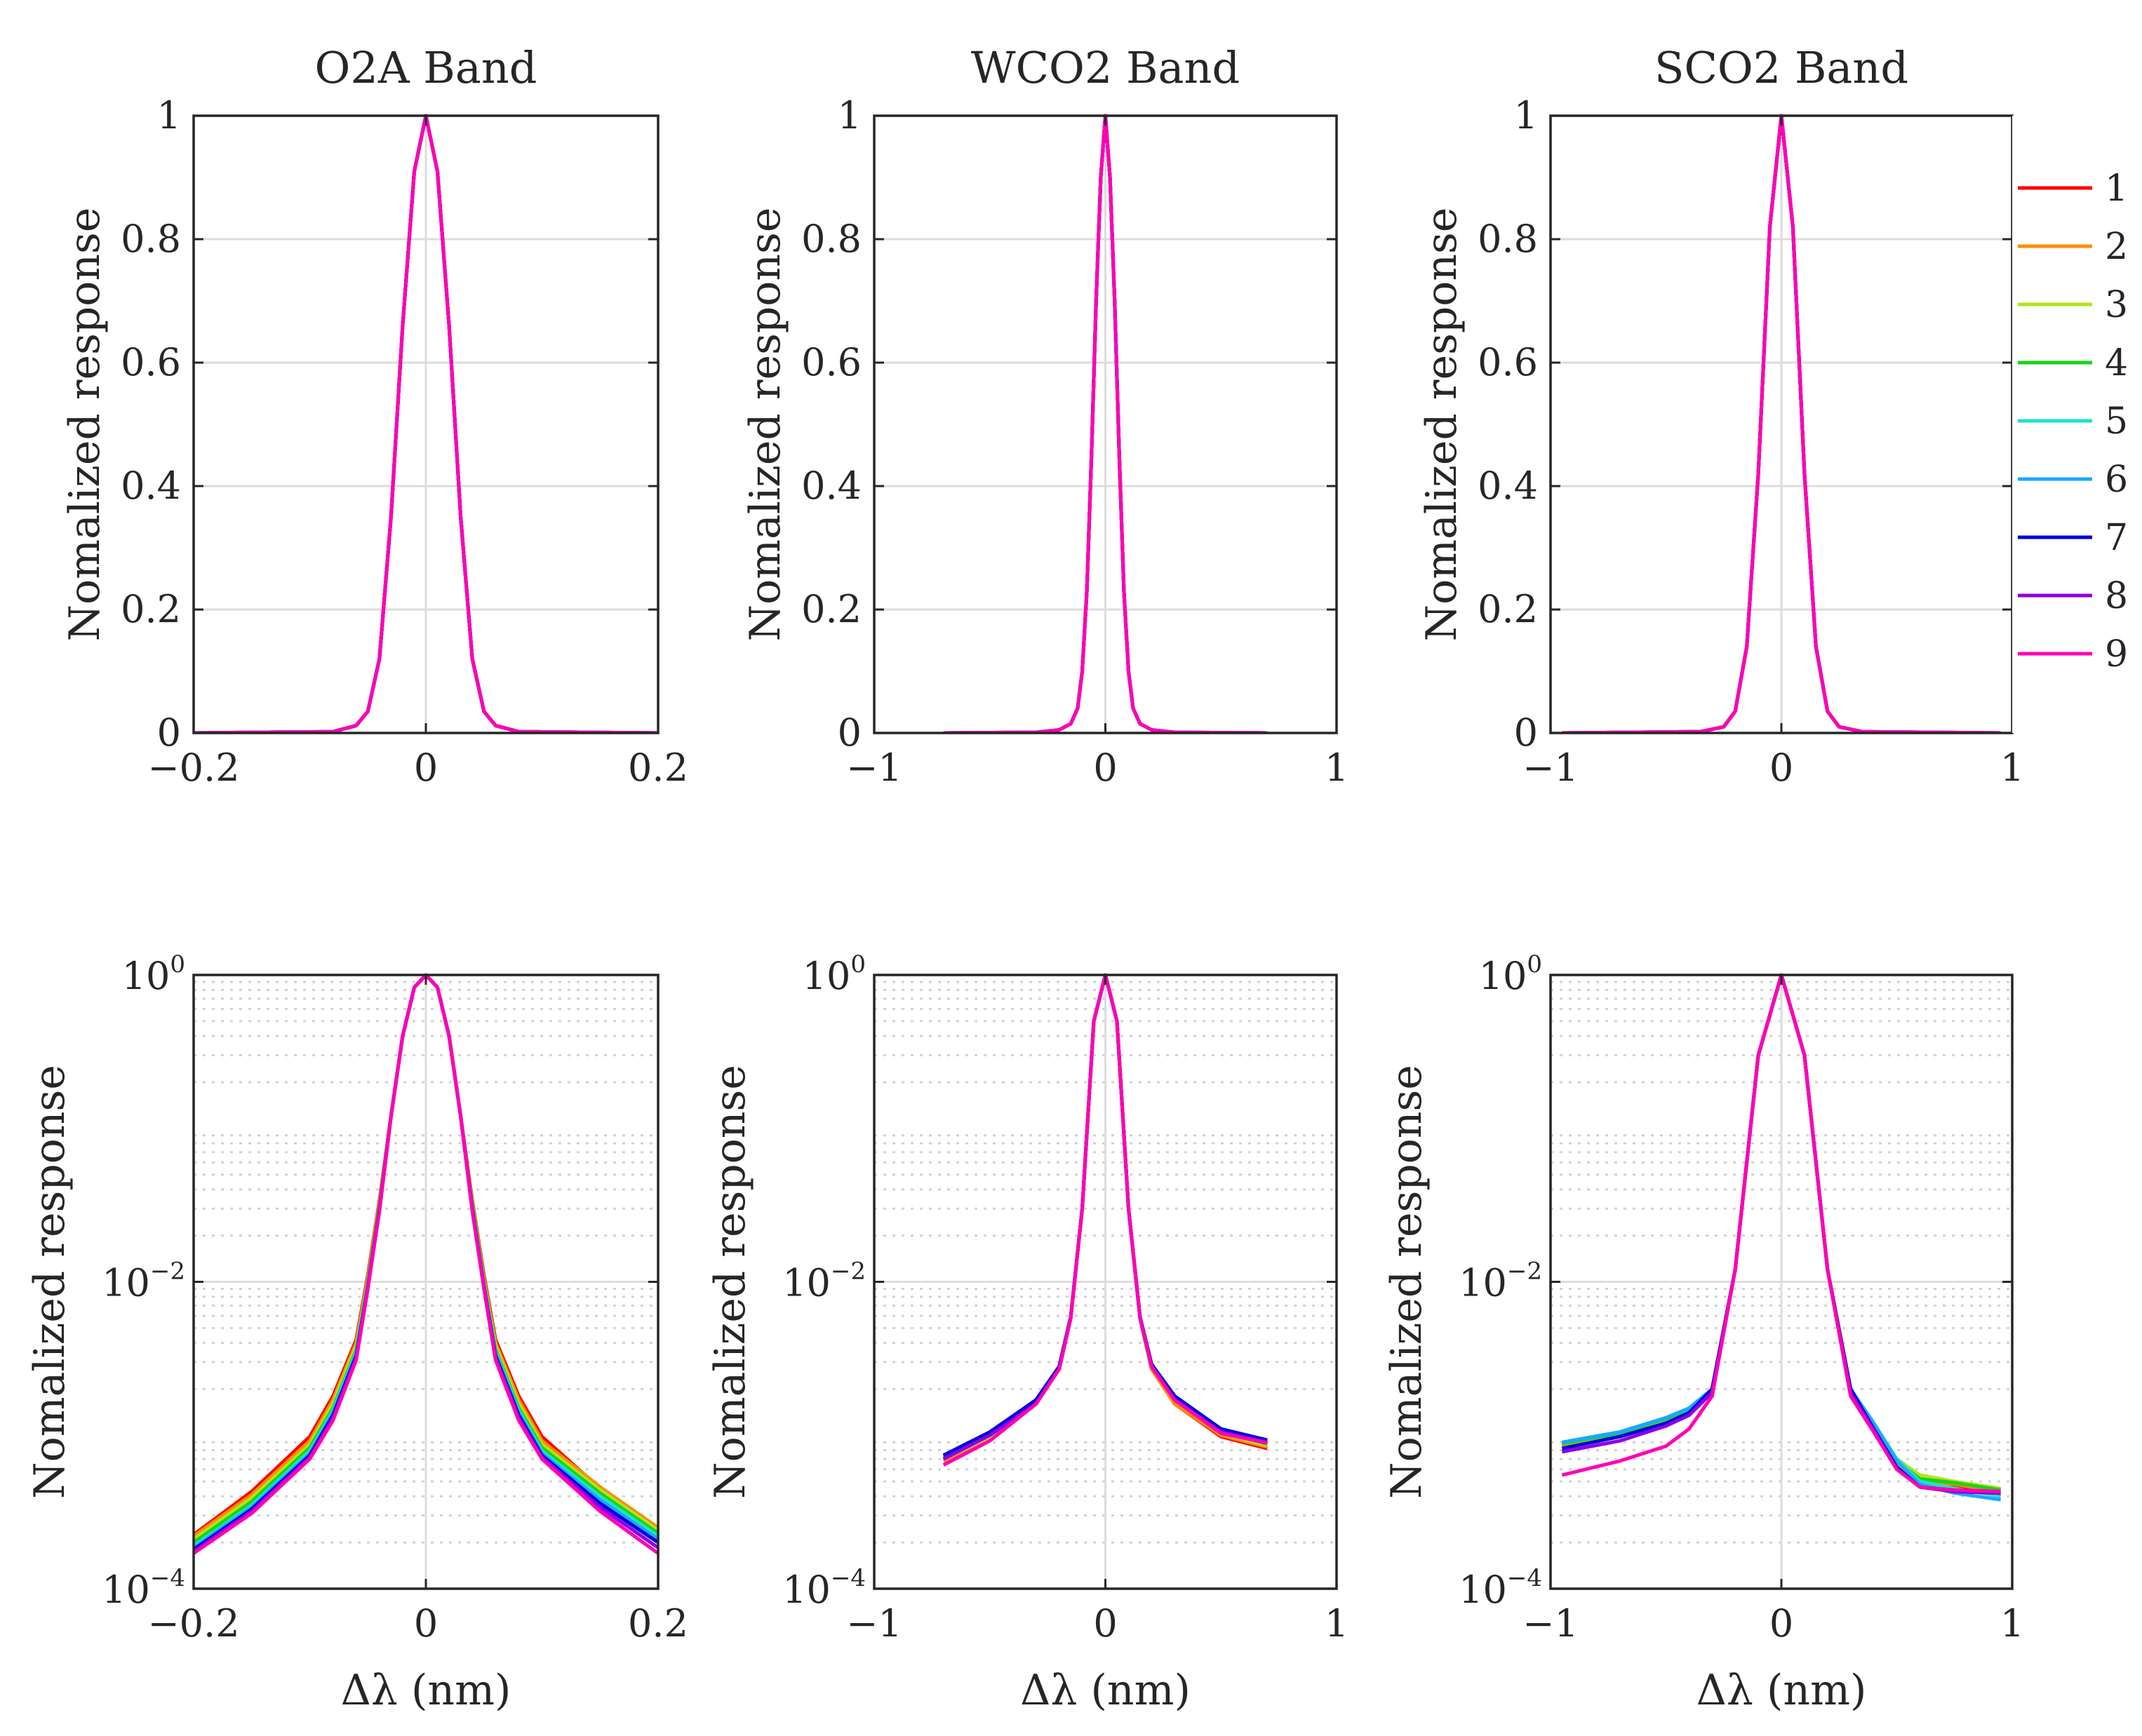  What do you see at coordinates (2116, 189) in the screenshot?
I see `legend-label-1: 1` at bounding box center [2116, 189].